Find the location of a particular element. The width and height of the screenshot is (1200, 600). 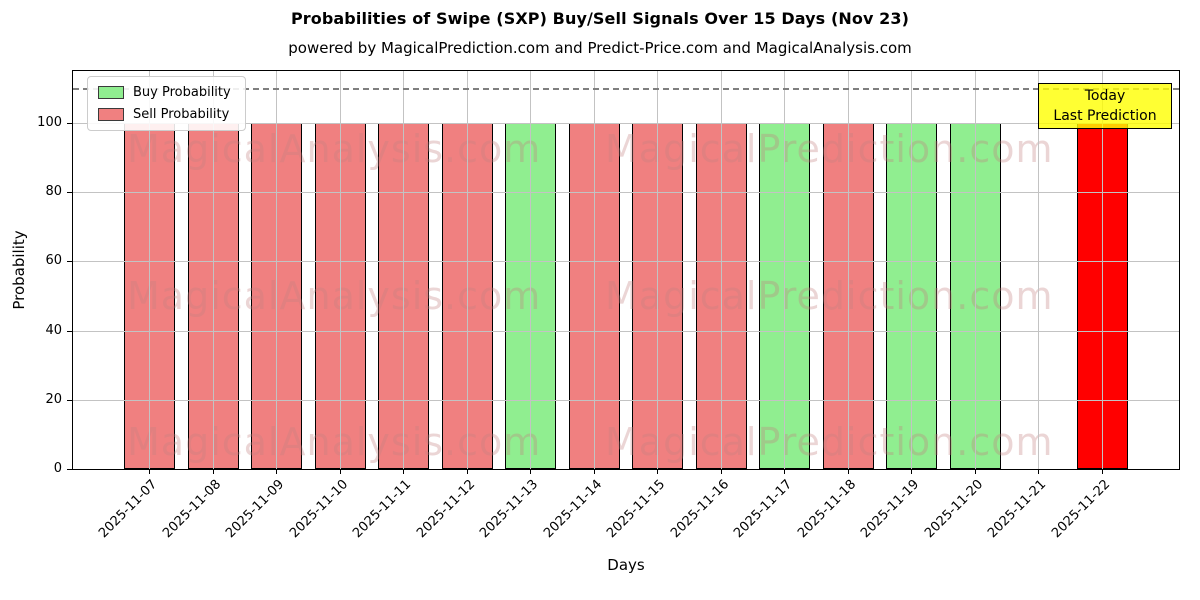

threshold-line is located at coordinates (626, 89).